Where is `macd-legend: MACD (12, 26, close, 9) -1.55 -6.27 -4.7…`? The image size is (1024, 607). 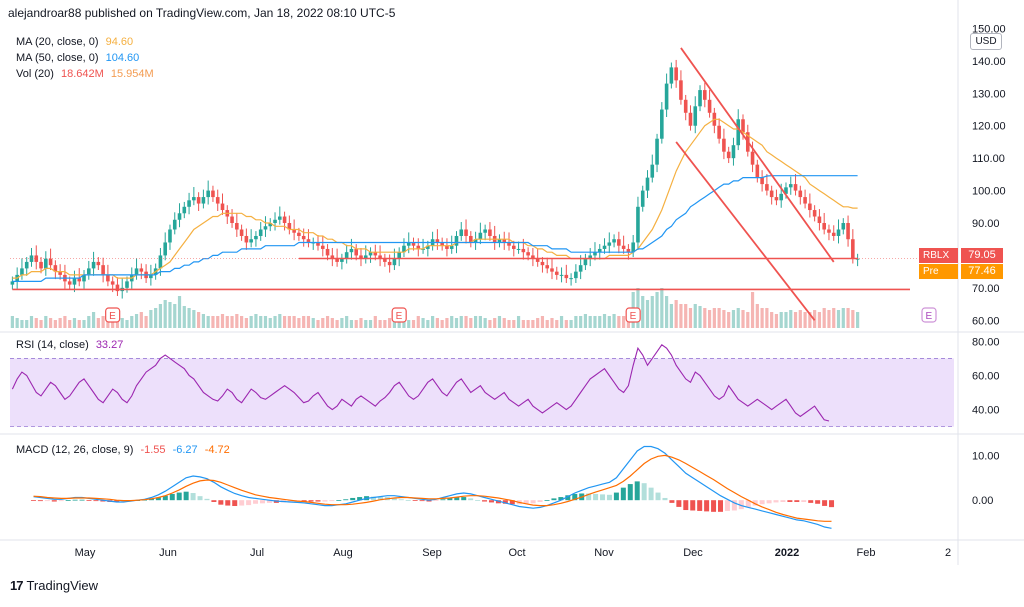 macd-legend: MACD (12, 26, close, 9) -1.55 -6.27 -4.7… is located at coordinates (125, 450).